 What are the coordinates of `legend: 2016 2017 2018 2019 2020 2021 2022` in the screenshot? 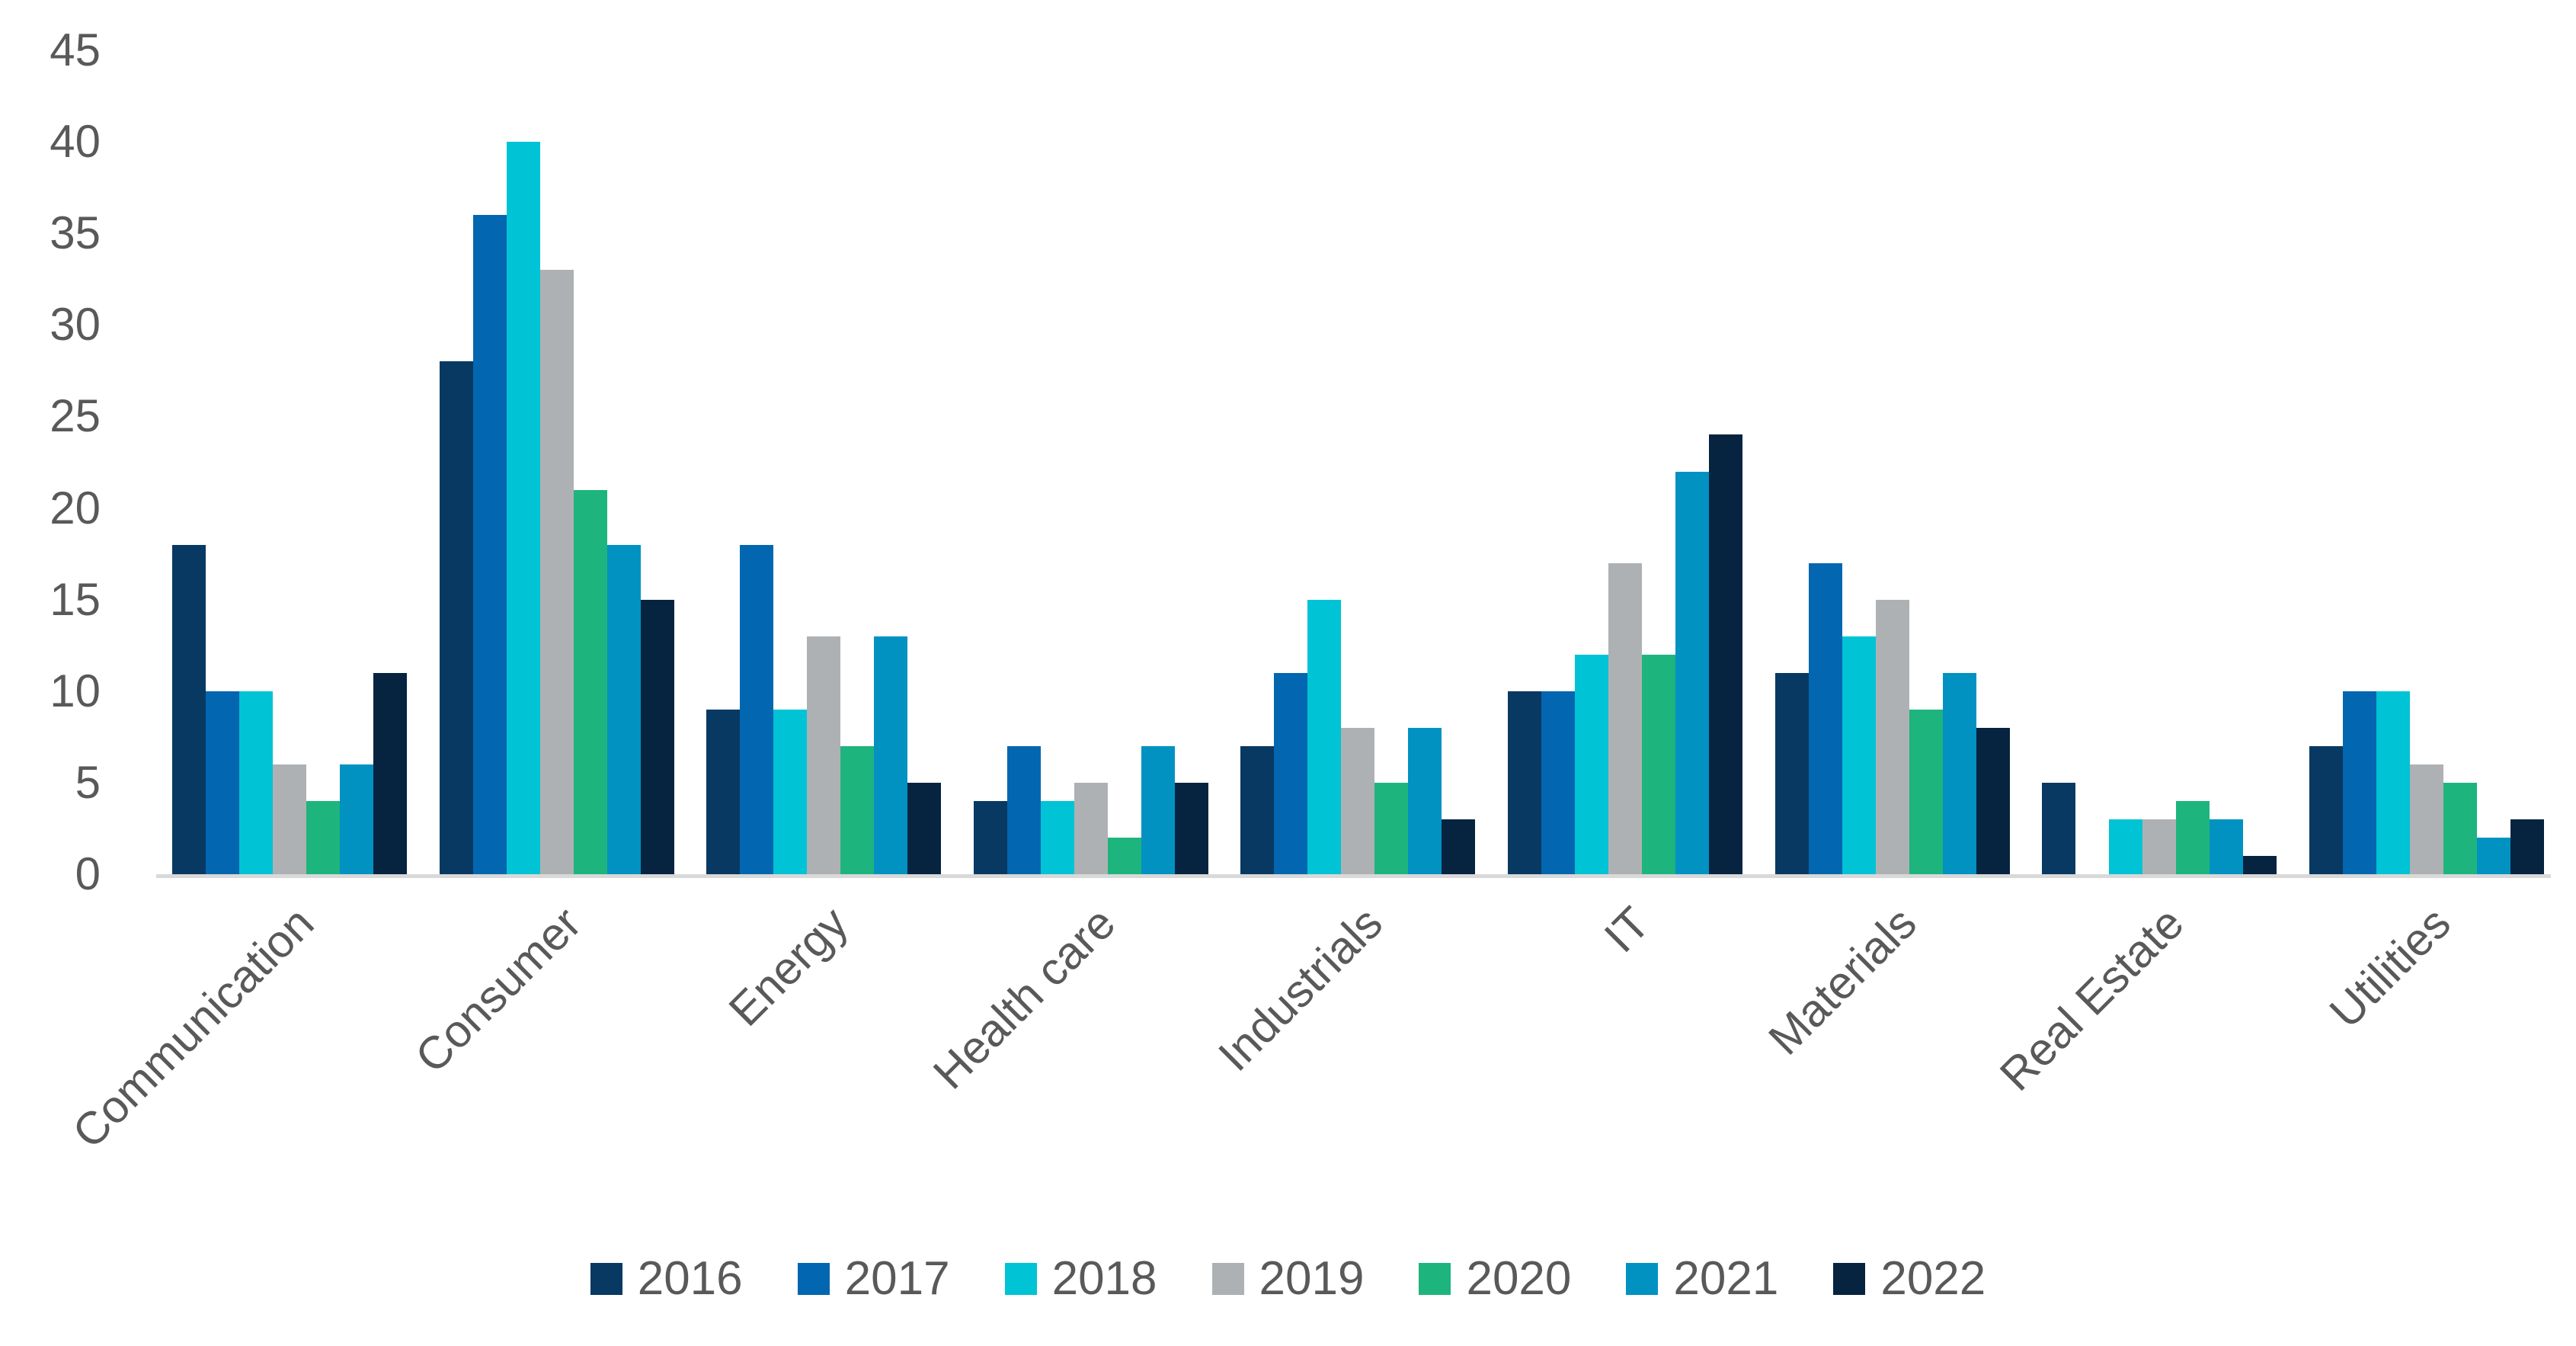 It's located at (1288, 1279).